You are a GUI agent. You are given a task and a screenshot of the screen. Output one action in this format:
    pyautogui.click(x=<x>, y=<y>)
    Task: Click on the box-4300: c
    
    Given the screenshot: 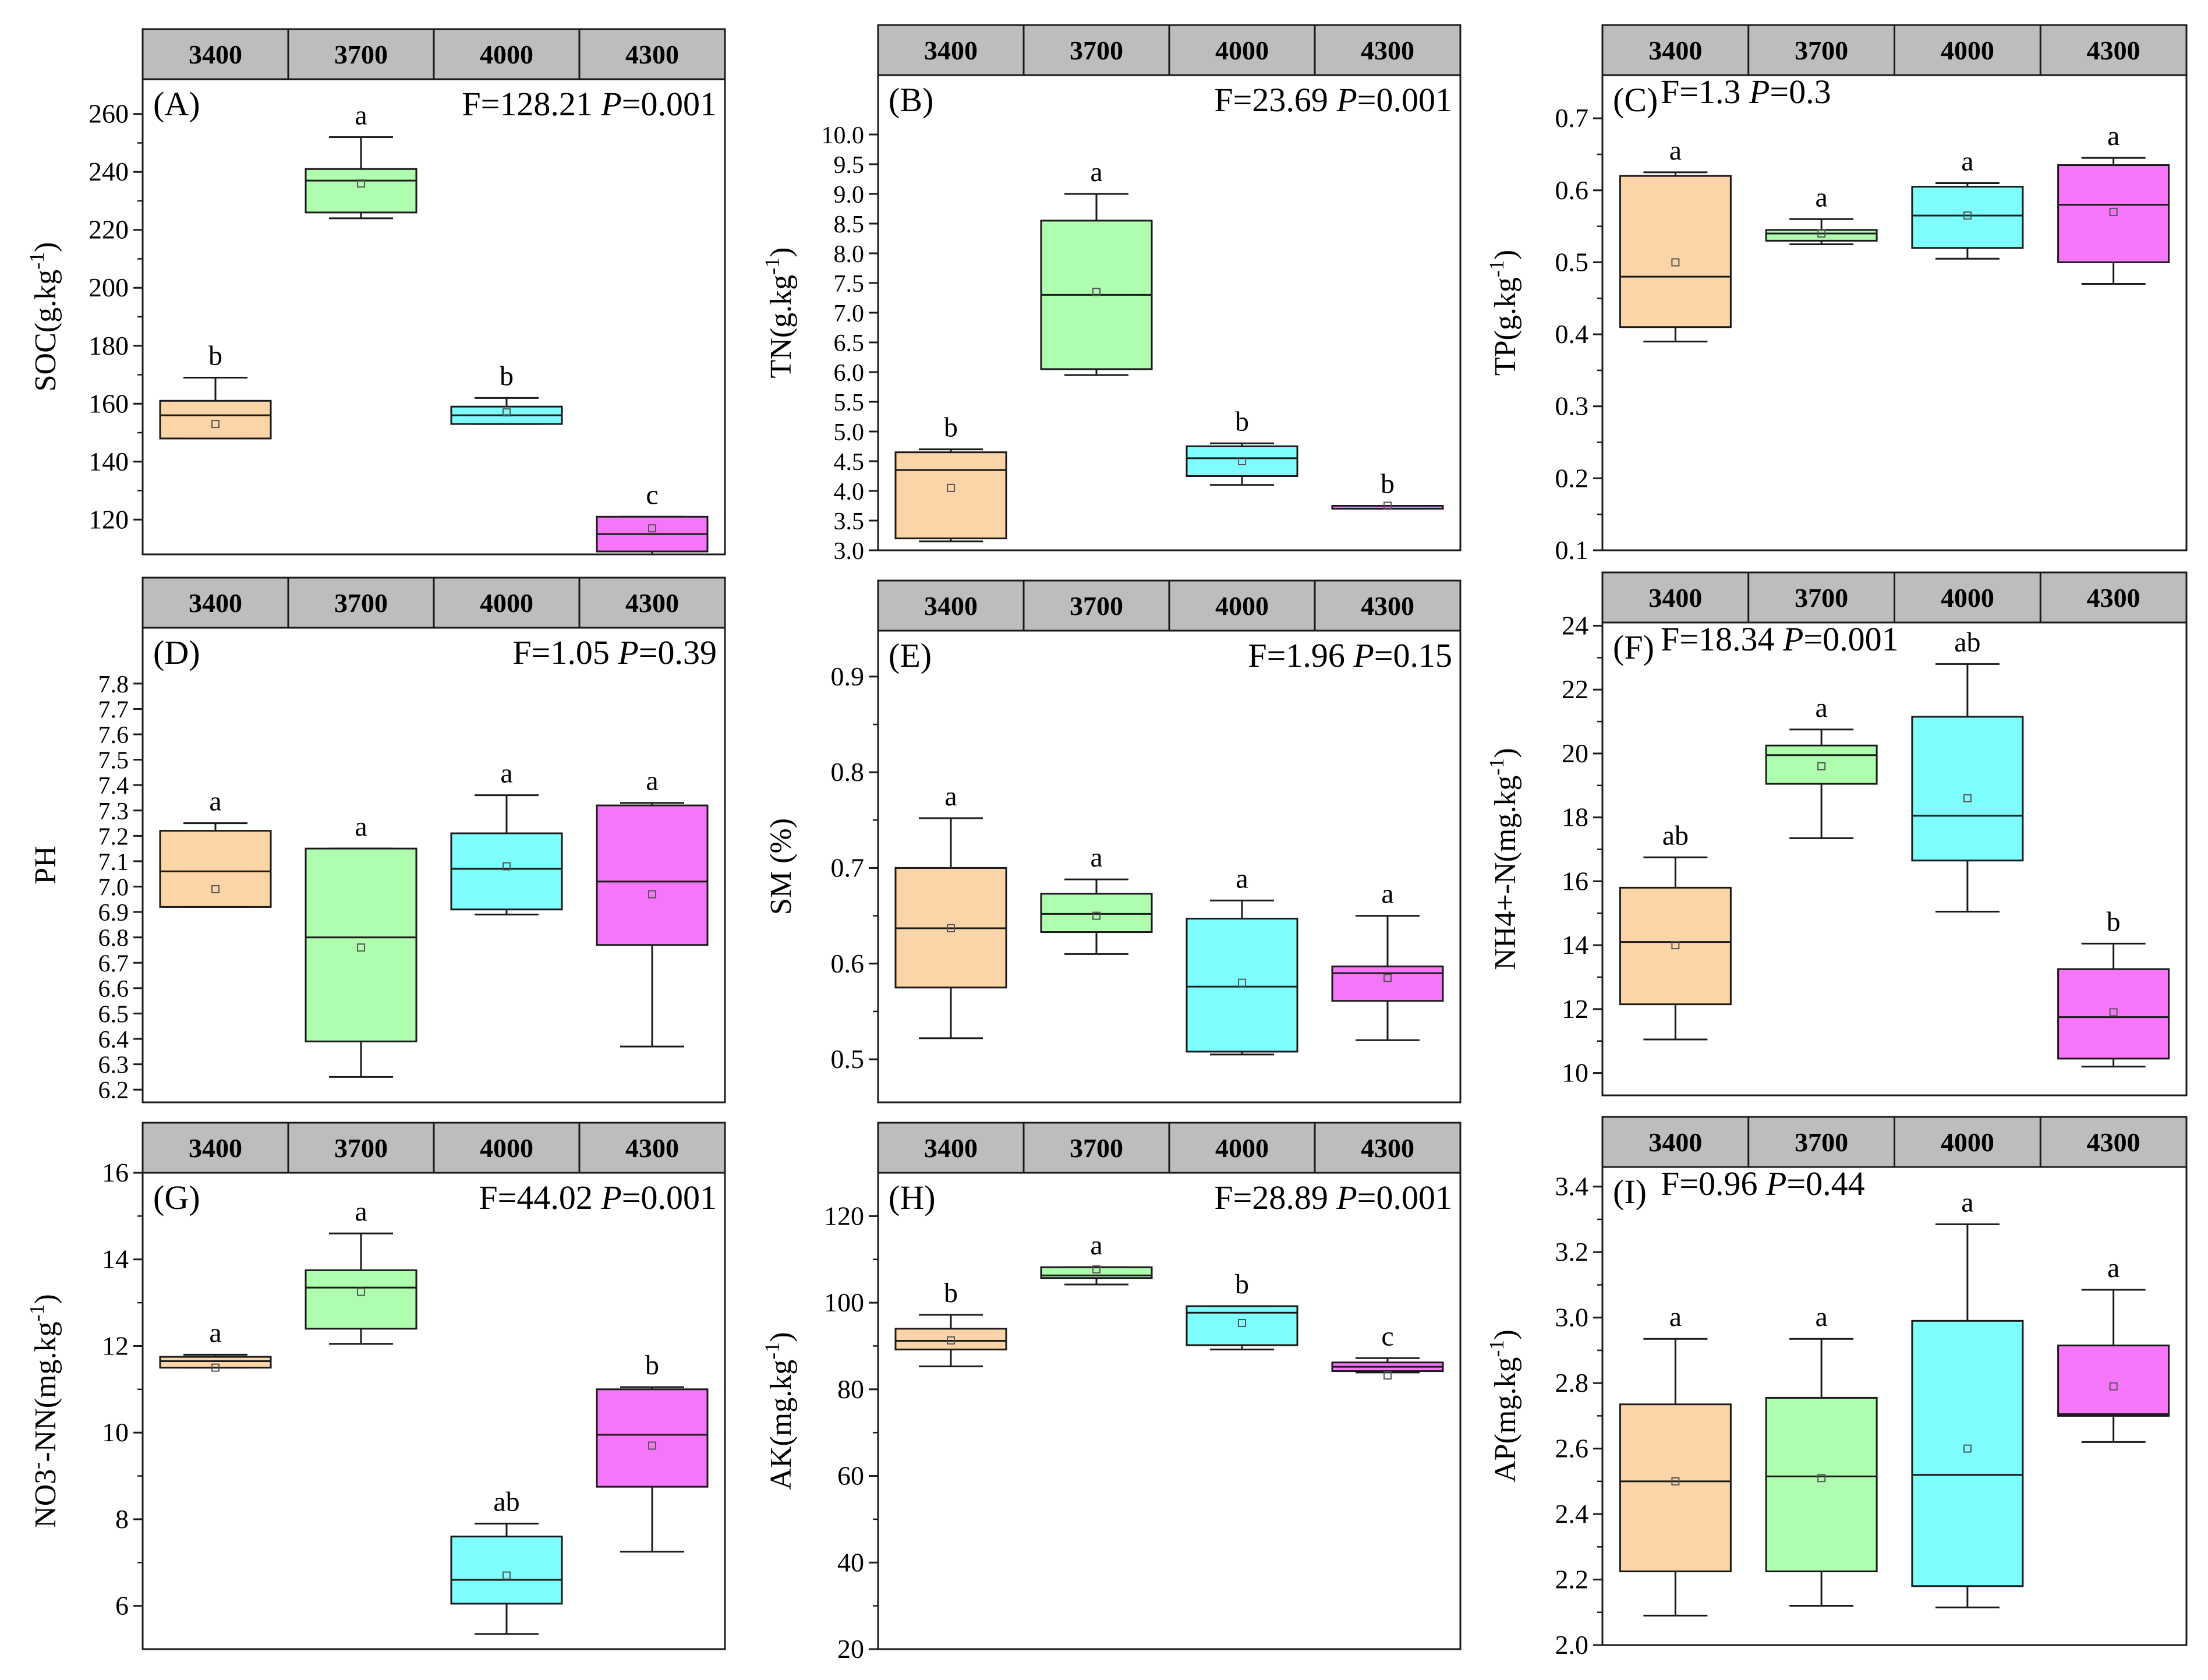 What is the action you would take?
    pyautogui.click(x=652, y=517)
    